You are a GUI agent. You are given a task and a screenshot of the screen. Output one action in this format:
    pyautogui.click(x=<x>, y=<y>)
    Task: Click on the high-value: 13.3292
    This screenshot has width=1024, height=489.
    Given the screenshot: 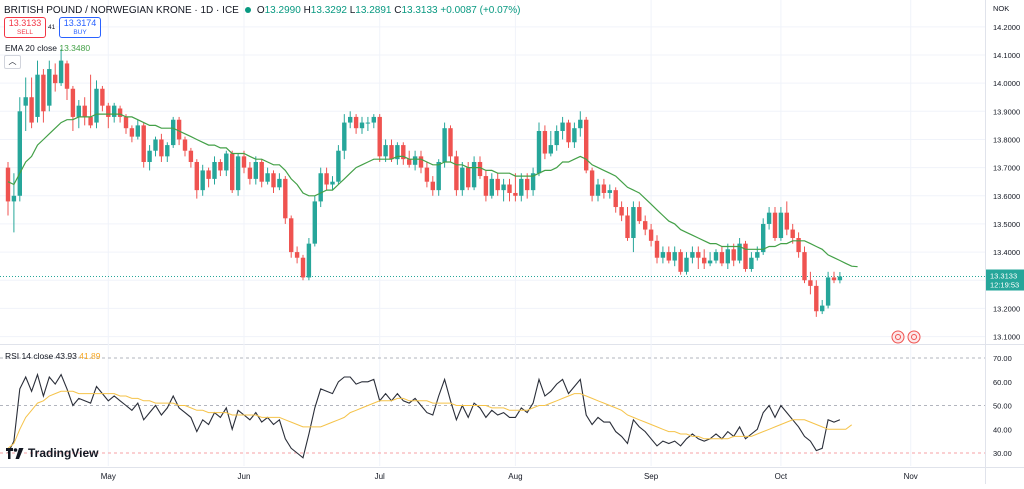 What is the action you would take?
    pyautogui.click(x=328, y=10)
    